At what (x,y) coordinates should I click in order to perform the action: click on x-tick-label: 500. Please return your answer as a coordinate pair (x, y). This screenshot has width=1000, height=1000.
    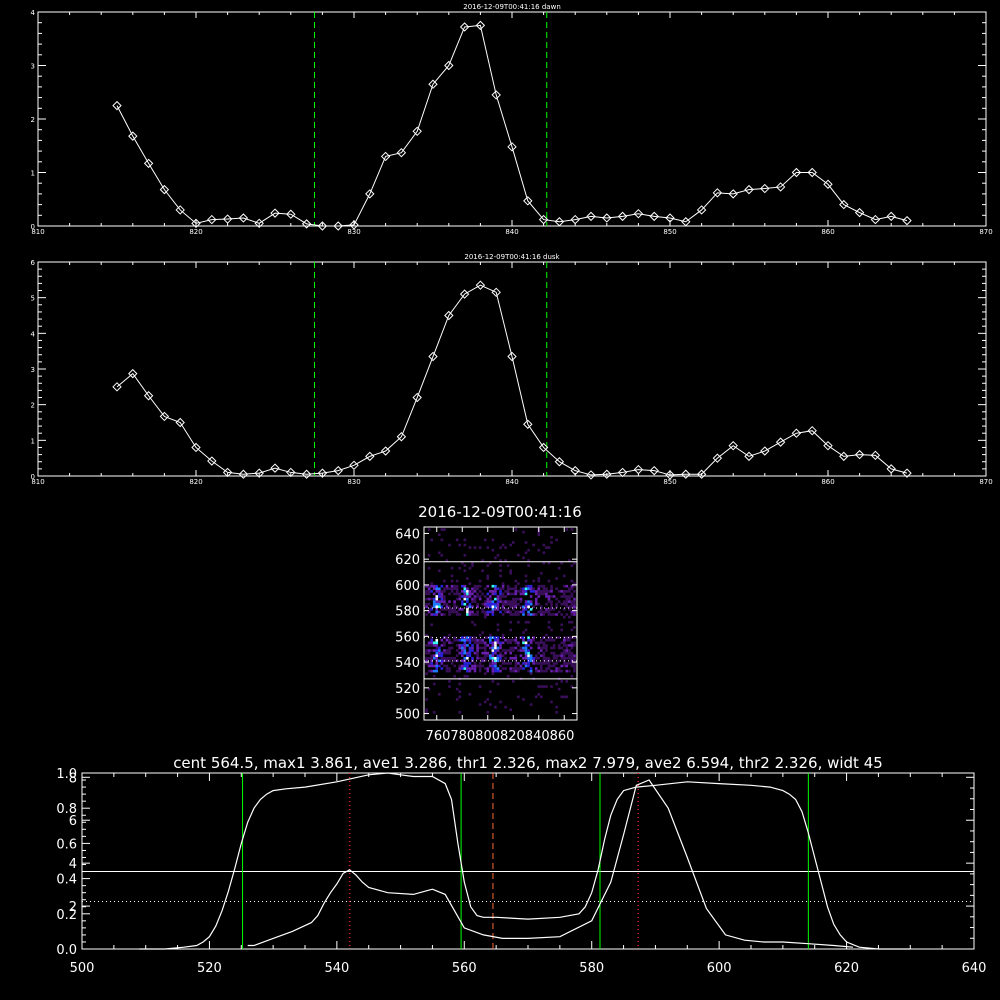
    Looking at the image, I should click on (82, 968).